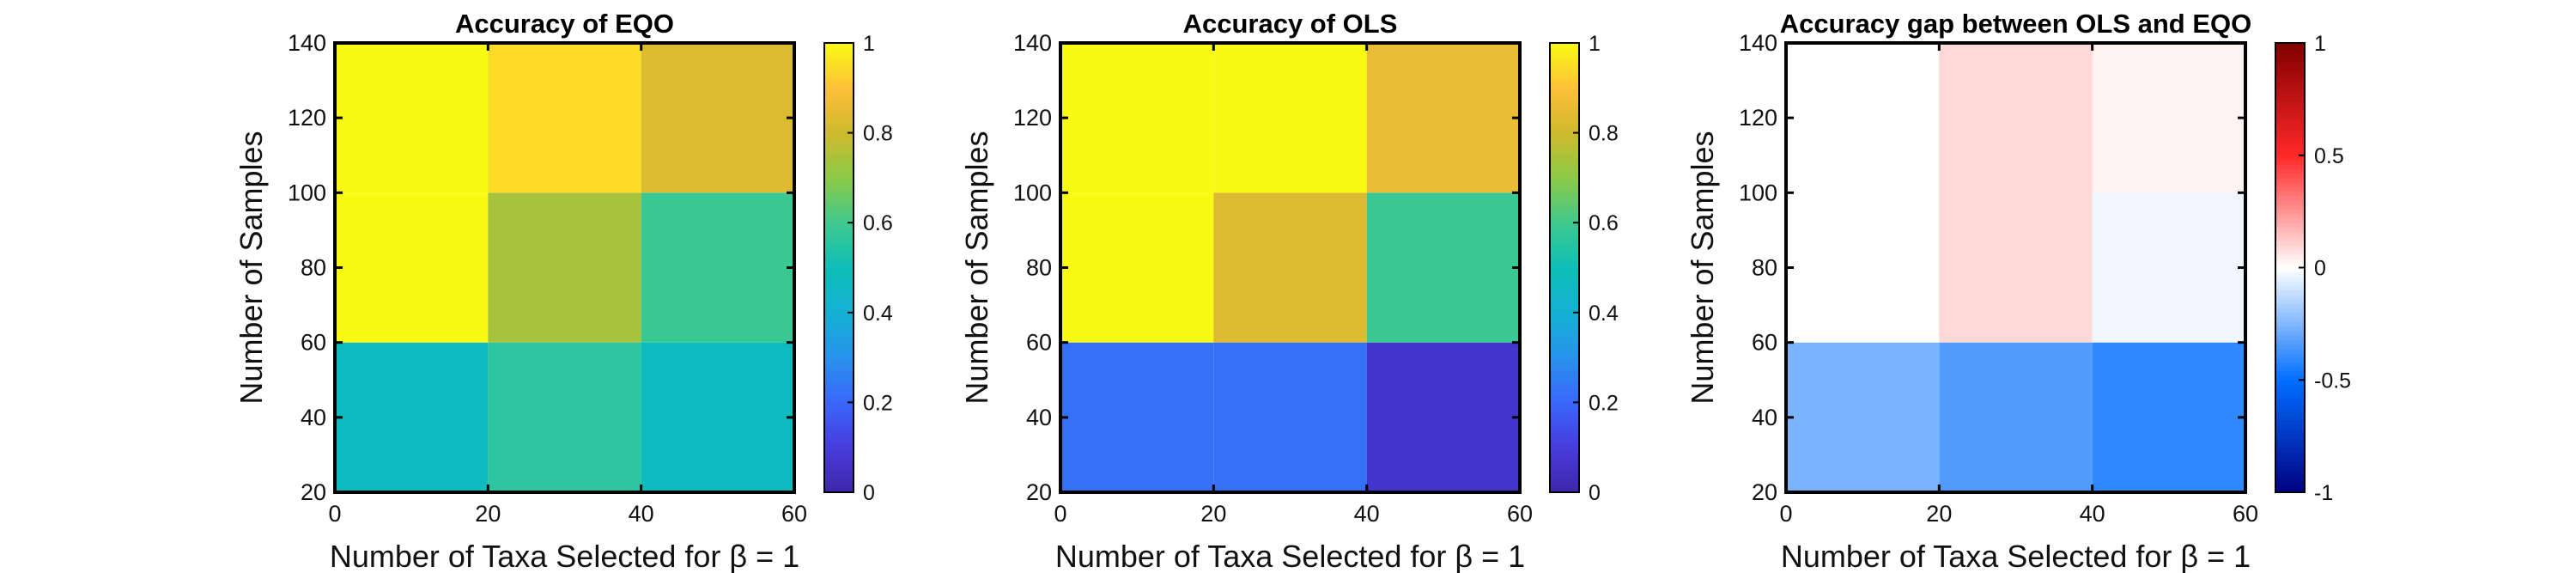 The width and height of the screenshot is (2576, 573). I want to click on colorbar-tick-label: 0.4, so click(878, 314).